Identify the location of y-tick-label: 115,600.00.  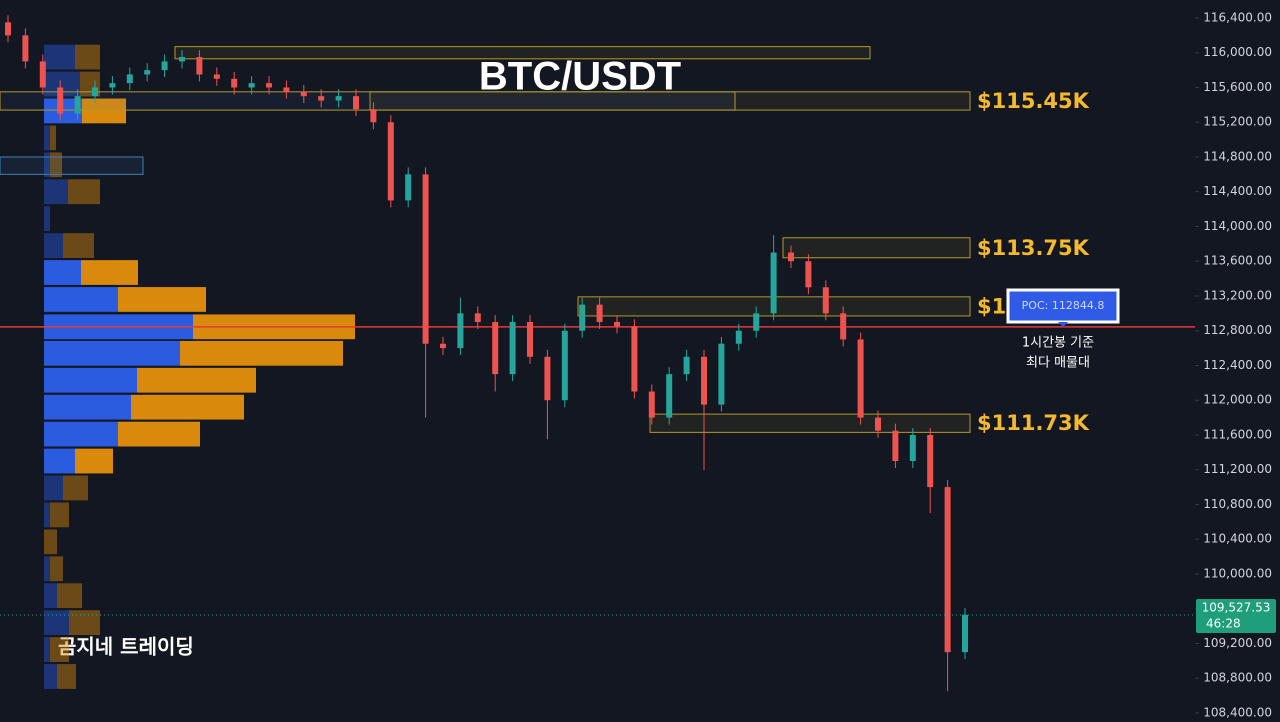
(1237, 87).